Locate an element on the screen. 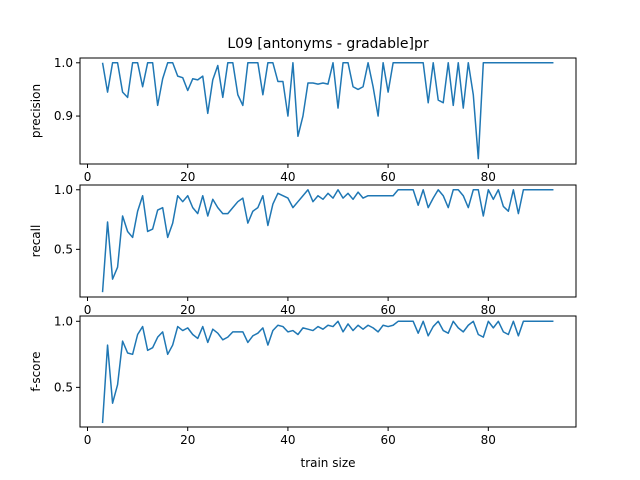  y-tick-label: 0.9 is located at coordinates (63, 116).